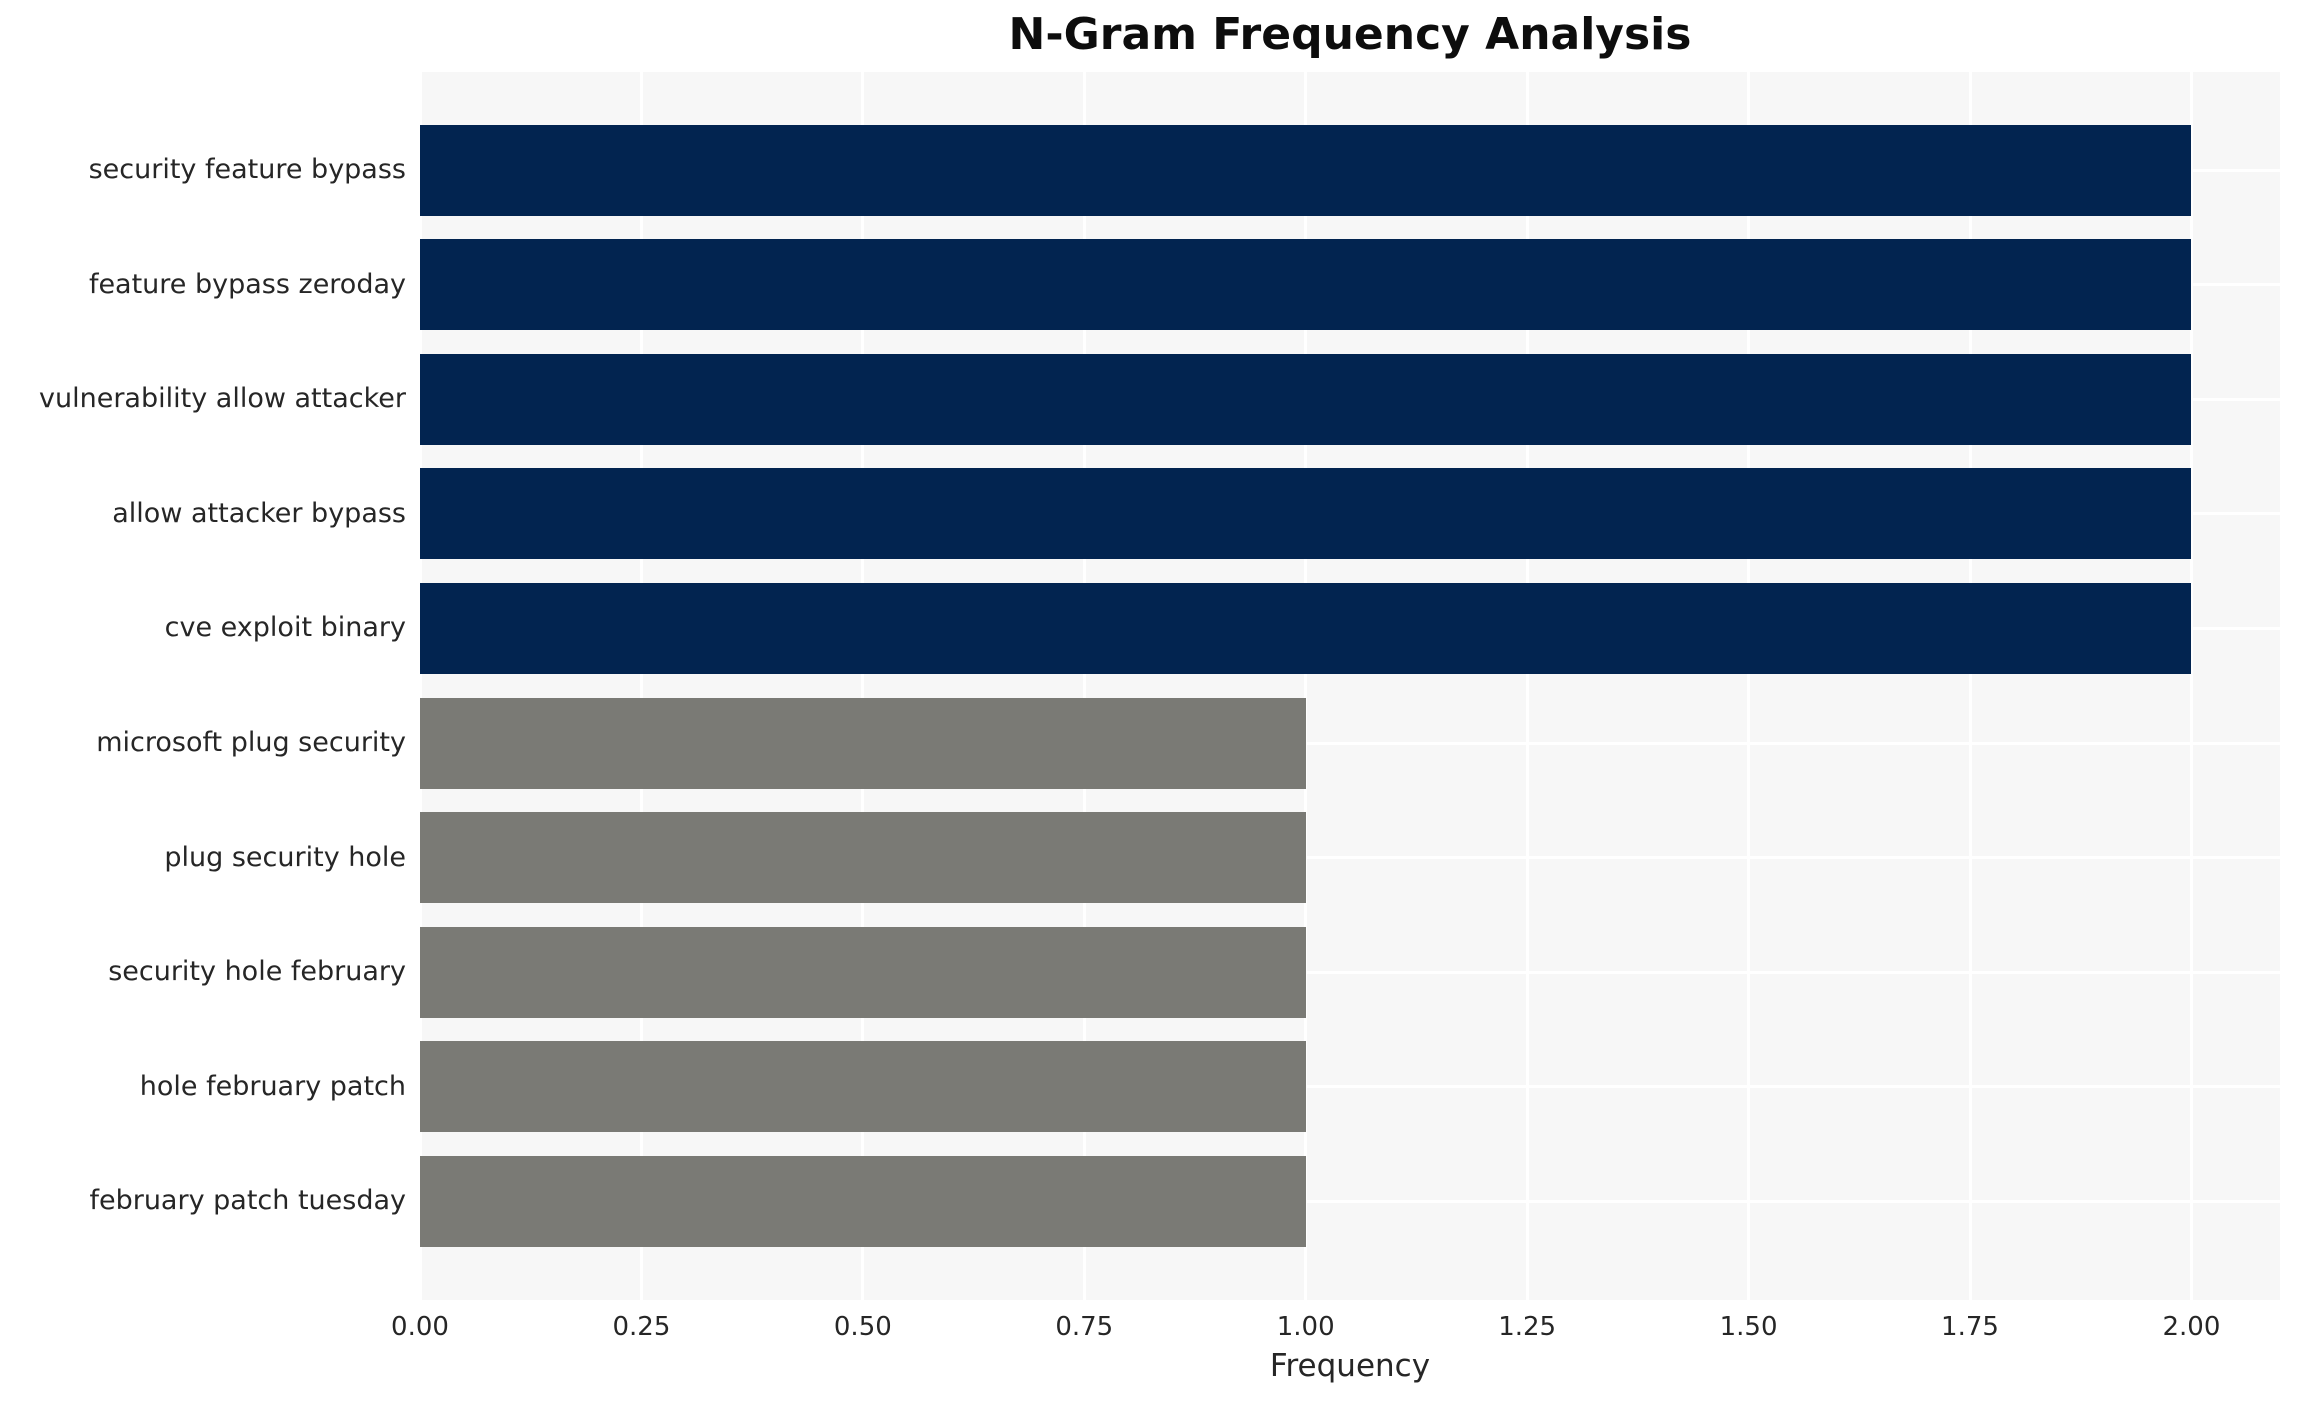 The width and height of the screenshot is (2298, 1402). I want to click on bar-microsoft-plug-security, so click(863, 743).